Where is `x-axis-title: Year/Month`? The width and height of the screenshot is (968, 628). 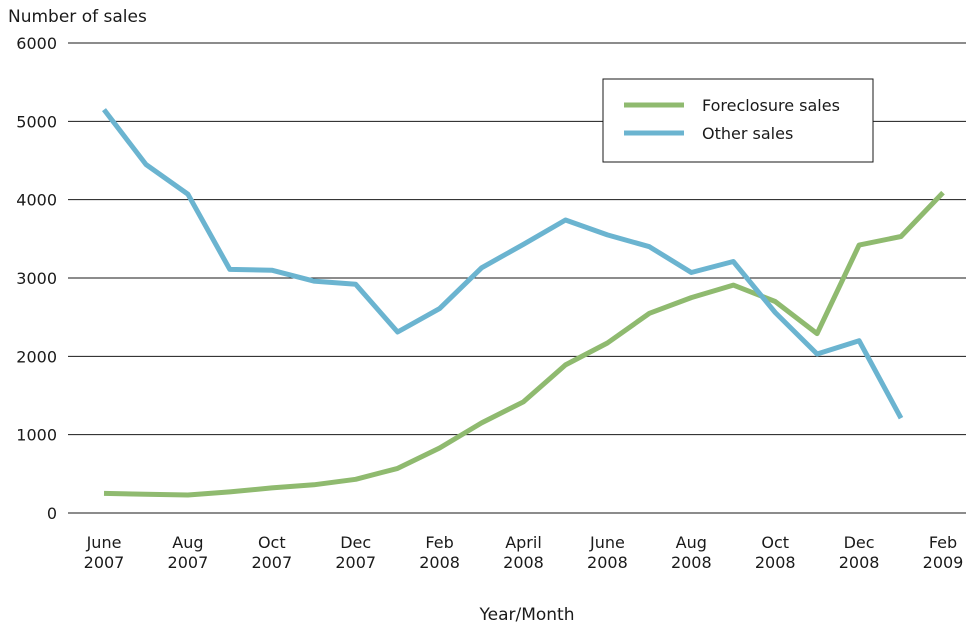
x-axis-title: Year/Month is located at coordinates (526, 615).